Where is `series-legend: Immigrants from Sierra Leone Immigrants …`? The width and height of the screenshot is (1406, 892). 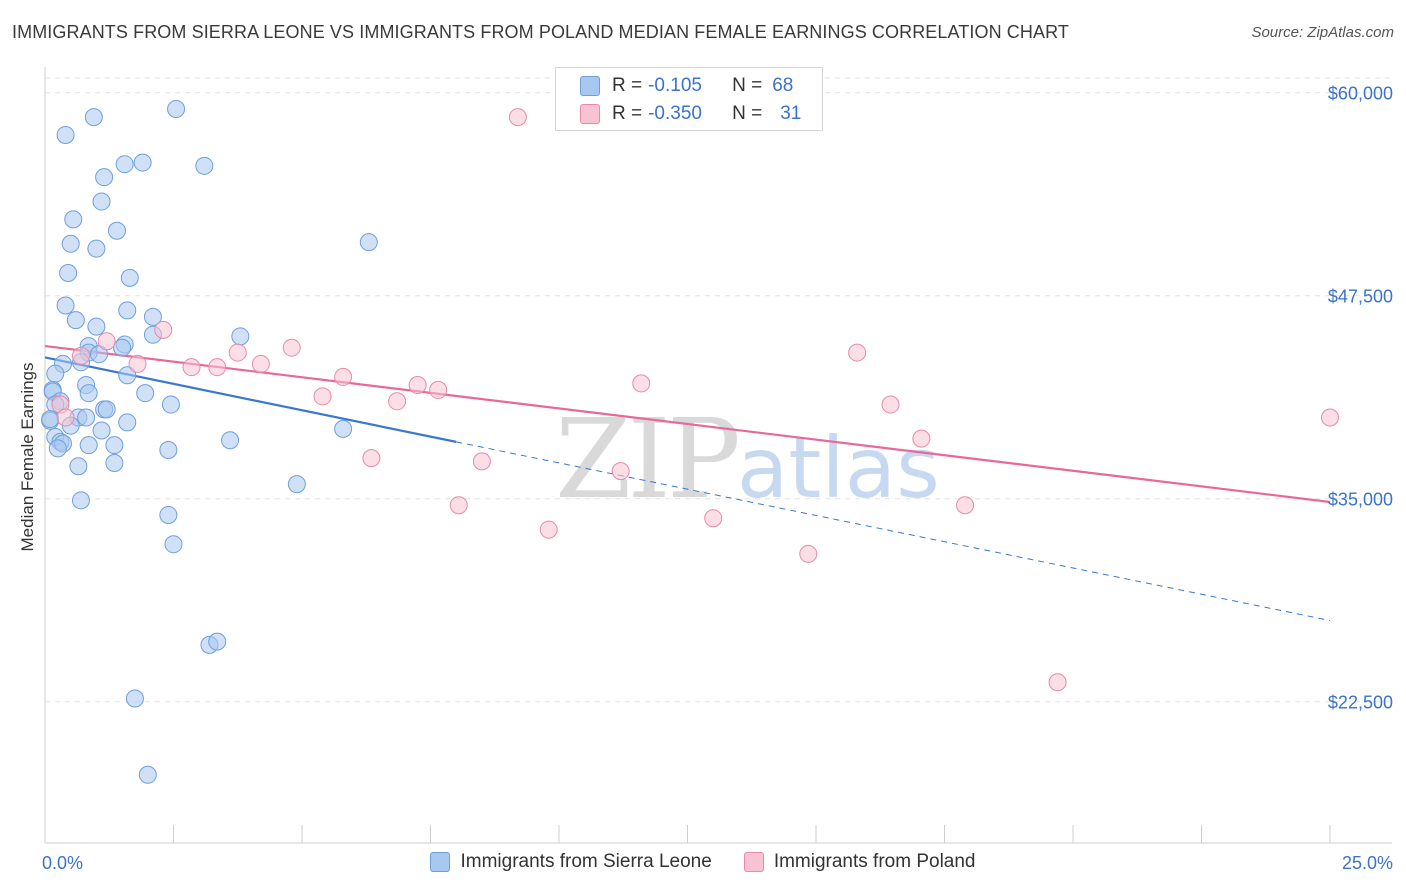
series-legend: Immigrants from Sierra Leone Immigrants … is located at coordinates (703, 862).